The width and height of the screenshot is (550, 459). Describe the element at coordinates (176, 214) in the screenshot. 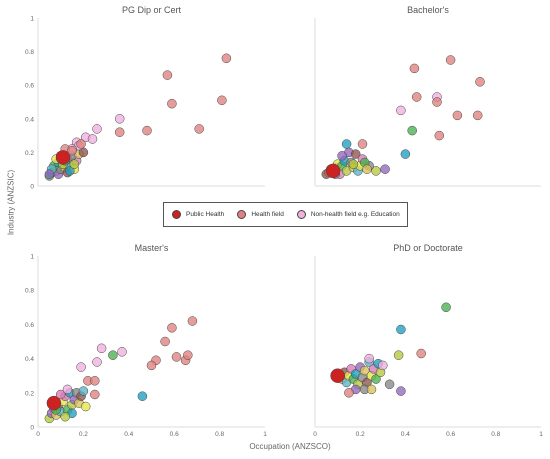

I see `legend-marker-public-health` at that location.